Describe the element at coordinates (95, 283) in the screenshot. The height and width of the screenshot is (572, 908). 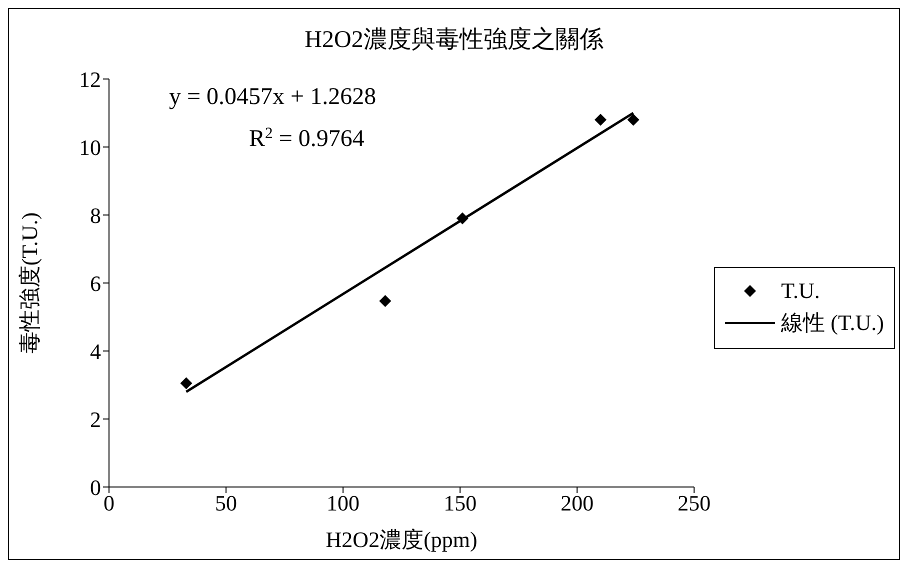
I see `y-tick-label: 6` at that location.